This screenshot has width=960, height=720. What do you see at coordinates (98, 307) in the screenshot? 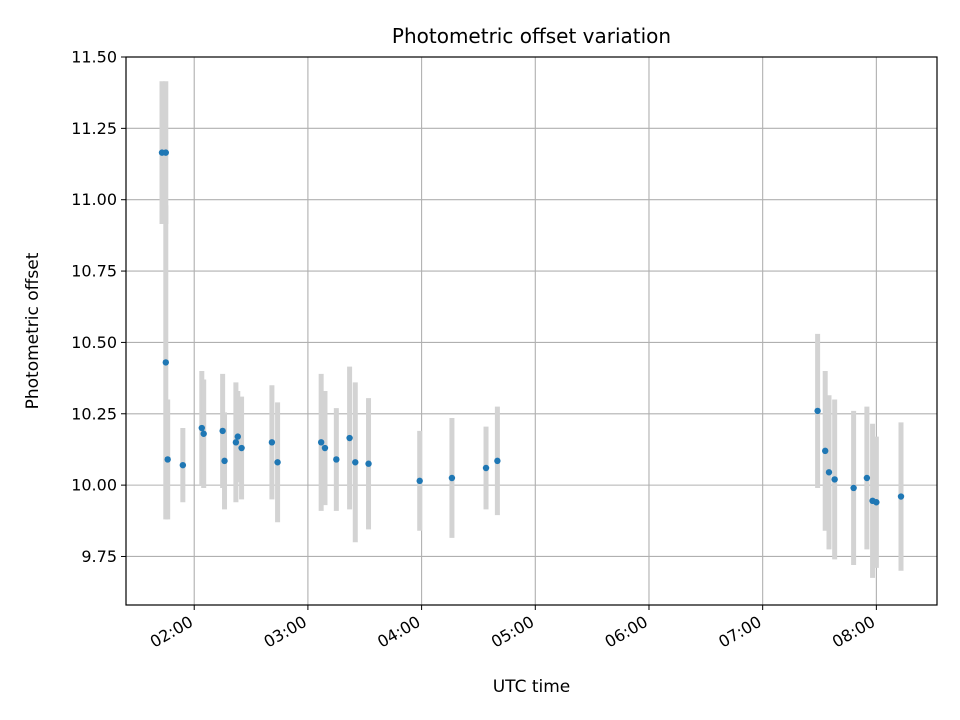
I see `y-axis: 9.75 10.00 10.25 10.50 10.75 11.00 11.25 11.50` at bounding box center [98, 307].